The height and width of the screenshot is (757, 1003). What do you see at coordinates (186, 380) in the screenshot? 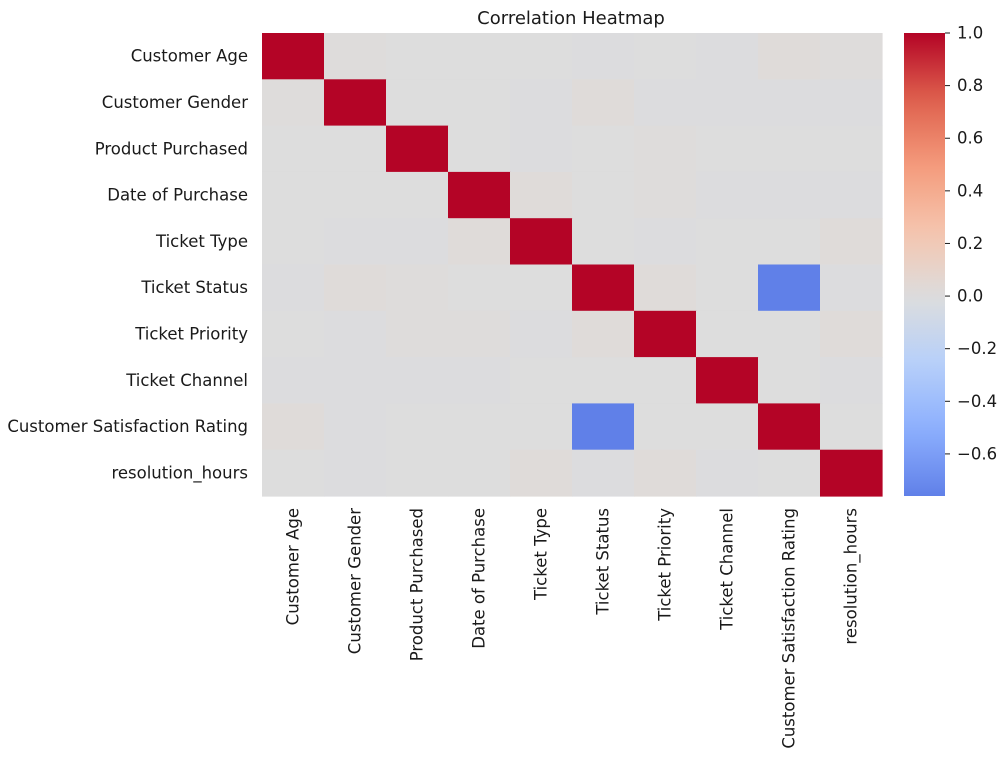
I see `y-tick-label: Ticket Channel` at bounding box center [186, 380].